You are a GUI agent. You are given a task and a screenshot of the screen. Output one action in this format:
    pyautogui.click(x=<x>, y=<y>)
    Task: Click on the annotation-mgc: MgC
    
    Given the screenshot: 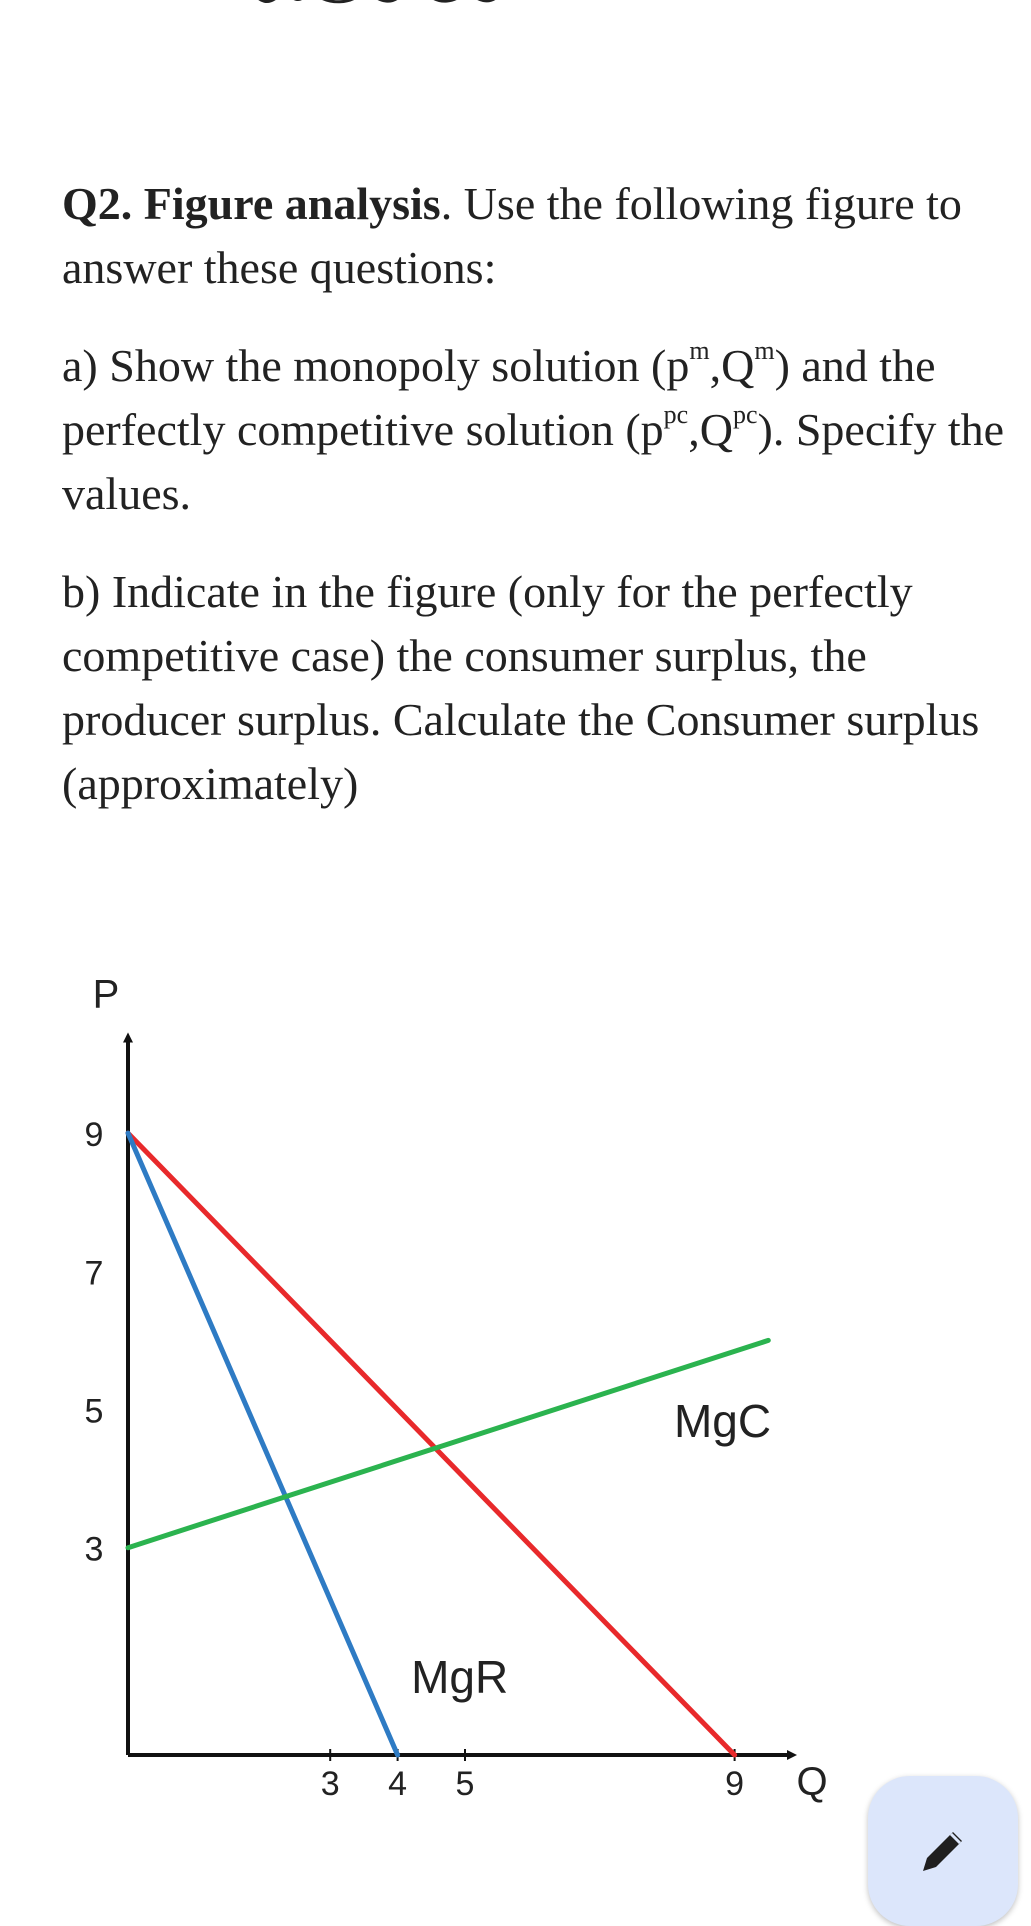 What is the action you would take?
    pyautogui.click(x=722, y=1421)
    